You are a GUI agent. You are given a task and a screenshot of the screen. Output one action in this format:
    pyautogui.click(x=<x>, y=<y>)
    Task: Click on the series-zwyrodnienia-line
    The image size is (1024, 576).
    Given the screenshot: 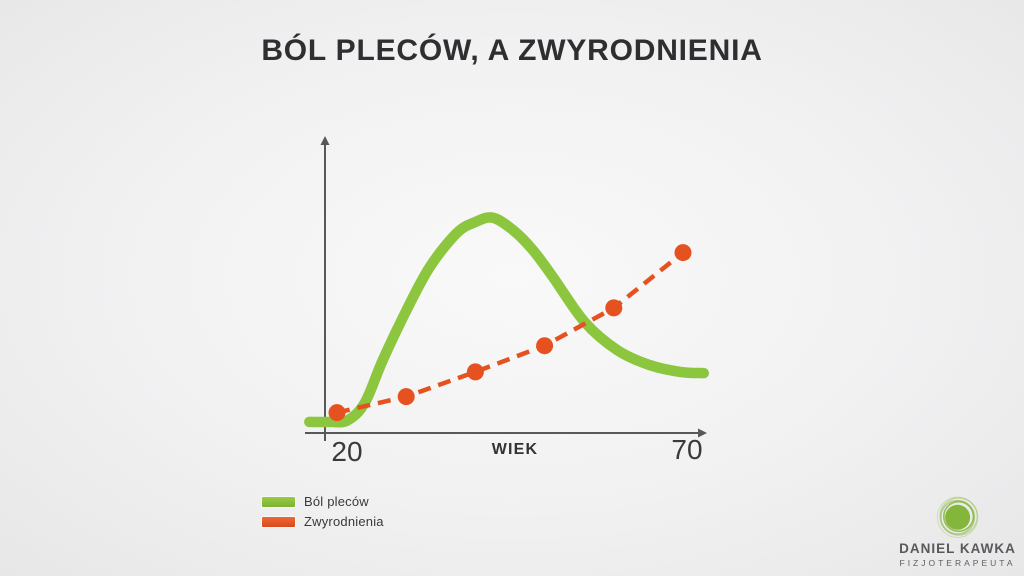 What is the action you would take?
    pyautogui.click(x=510, y=332)
    